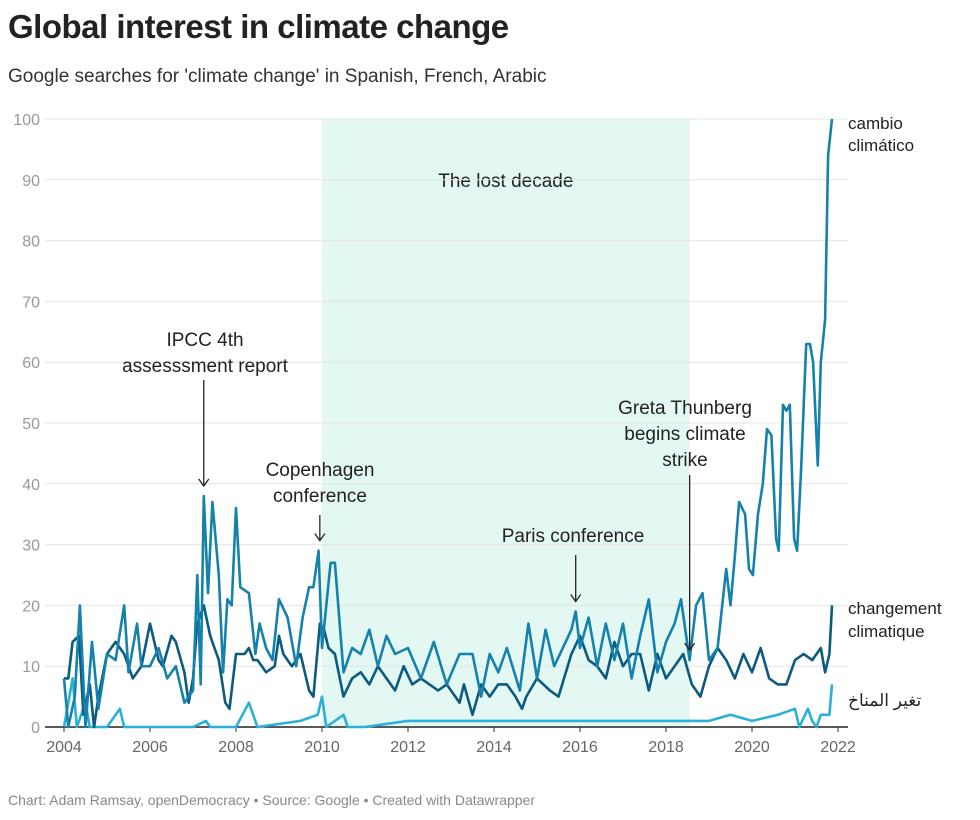  What do you see at coordinates (684, 460) in the screenshot?
I see `annotation-text: strike` at bounding box center [684, 460].